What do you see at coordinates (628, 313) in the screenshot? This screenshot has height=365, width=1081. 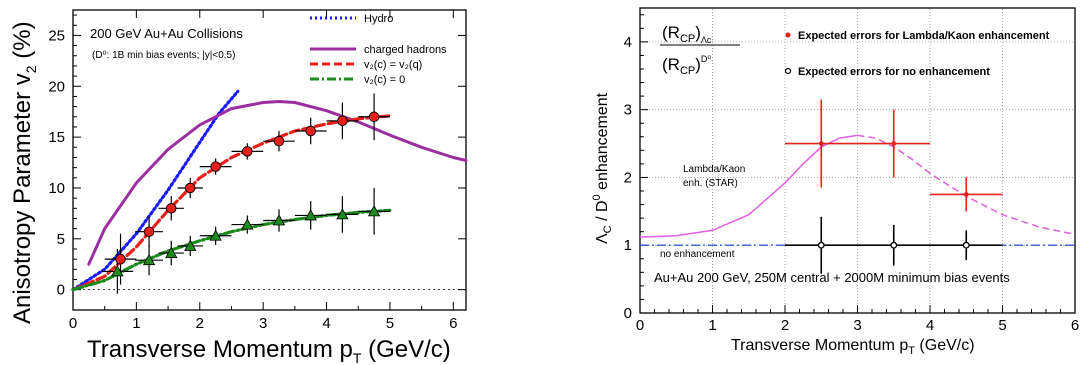 I see `right-y-tick-label: 0` at bounding box center [628, 313].